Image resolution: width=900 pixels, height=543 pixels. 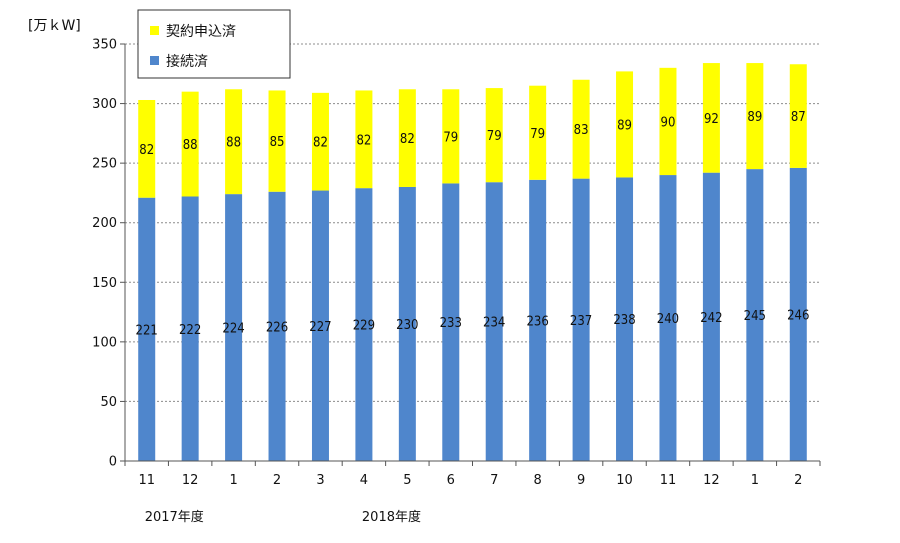 I want to click on data-label-applied-14: 89, so click(x=754, y=117).